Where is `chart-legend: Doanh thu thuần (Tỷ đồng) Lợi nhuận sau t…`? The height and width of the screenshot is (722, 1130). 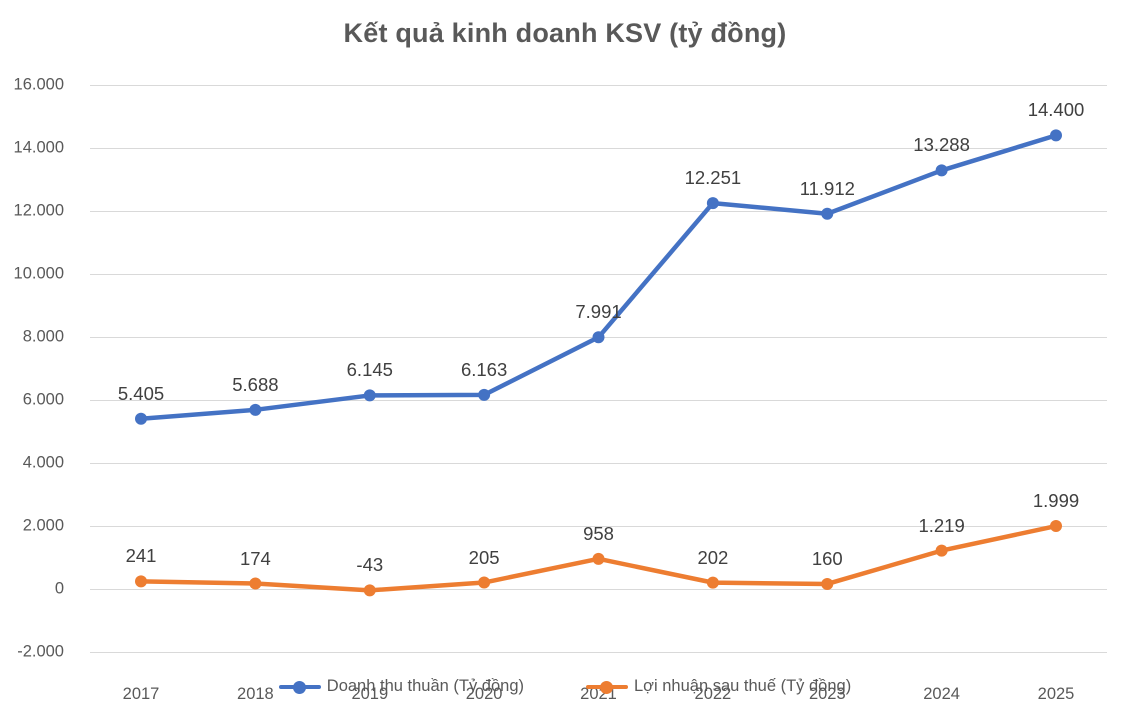
chart-legend: Doanh thu thuần (Tỷ đồng) Lợi nhuận sau t… is located at coordinates (565, 686).